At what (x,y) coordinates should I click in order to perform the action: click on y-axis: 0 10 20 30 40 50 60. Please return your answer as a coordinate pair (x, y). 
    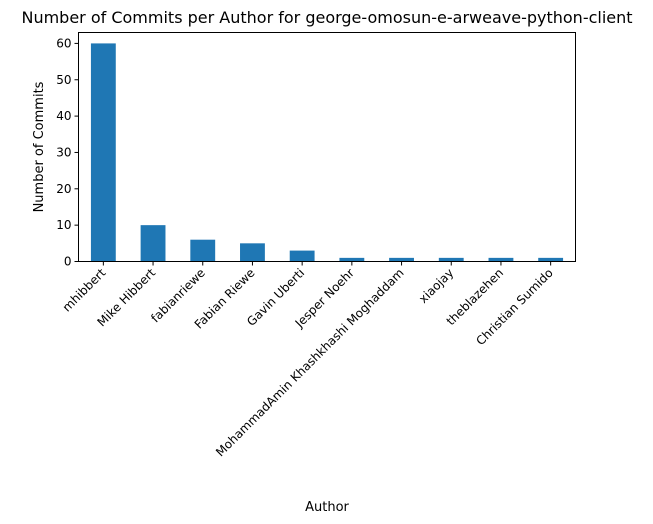
    Looking at the image, I should click on (67, 152).